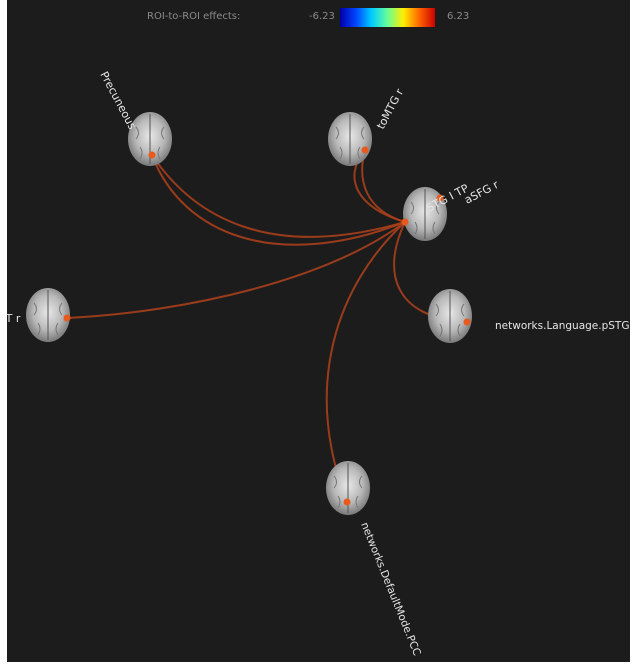 The image size is (636, 669). What do you see at coordinates (425, 214) in the screenshot?
I see `brain-stg-icon` at bounding box center [425, 214].